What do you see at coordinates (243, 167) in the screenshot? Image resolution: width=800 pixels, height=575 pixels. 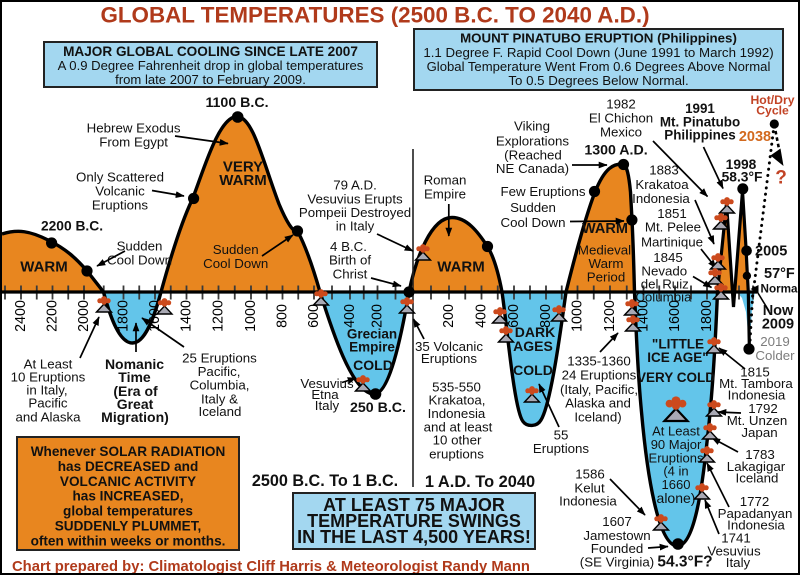 I see `svg-text: VERY` at bounding box center [243, 167].